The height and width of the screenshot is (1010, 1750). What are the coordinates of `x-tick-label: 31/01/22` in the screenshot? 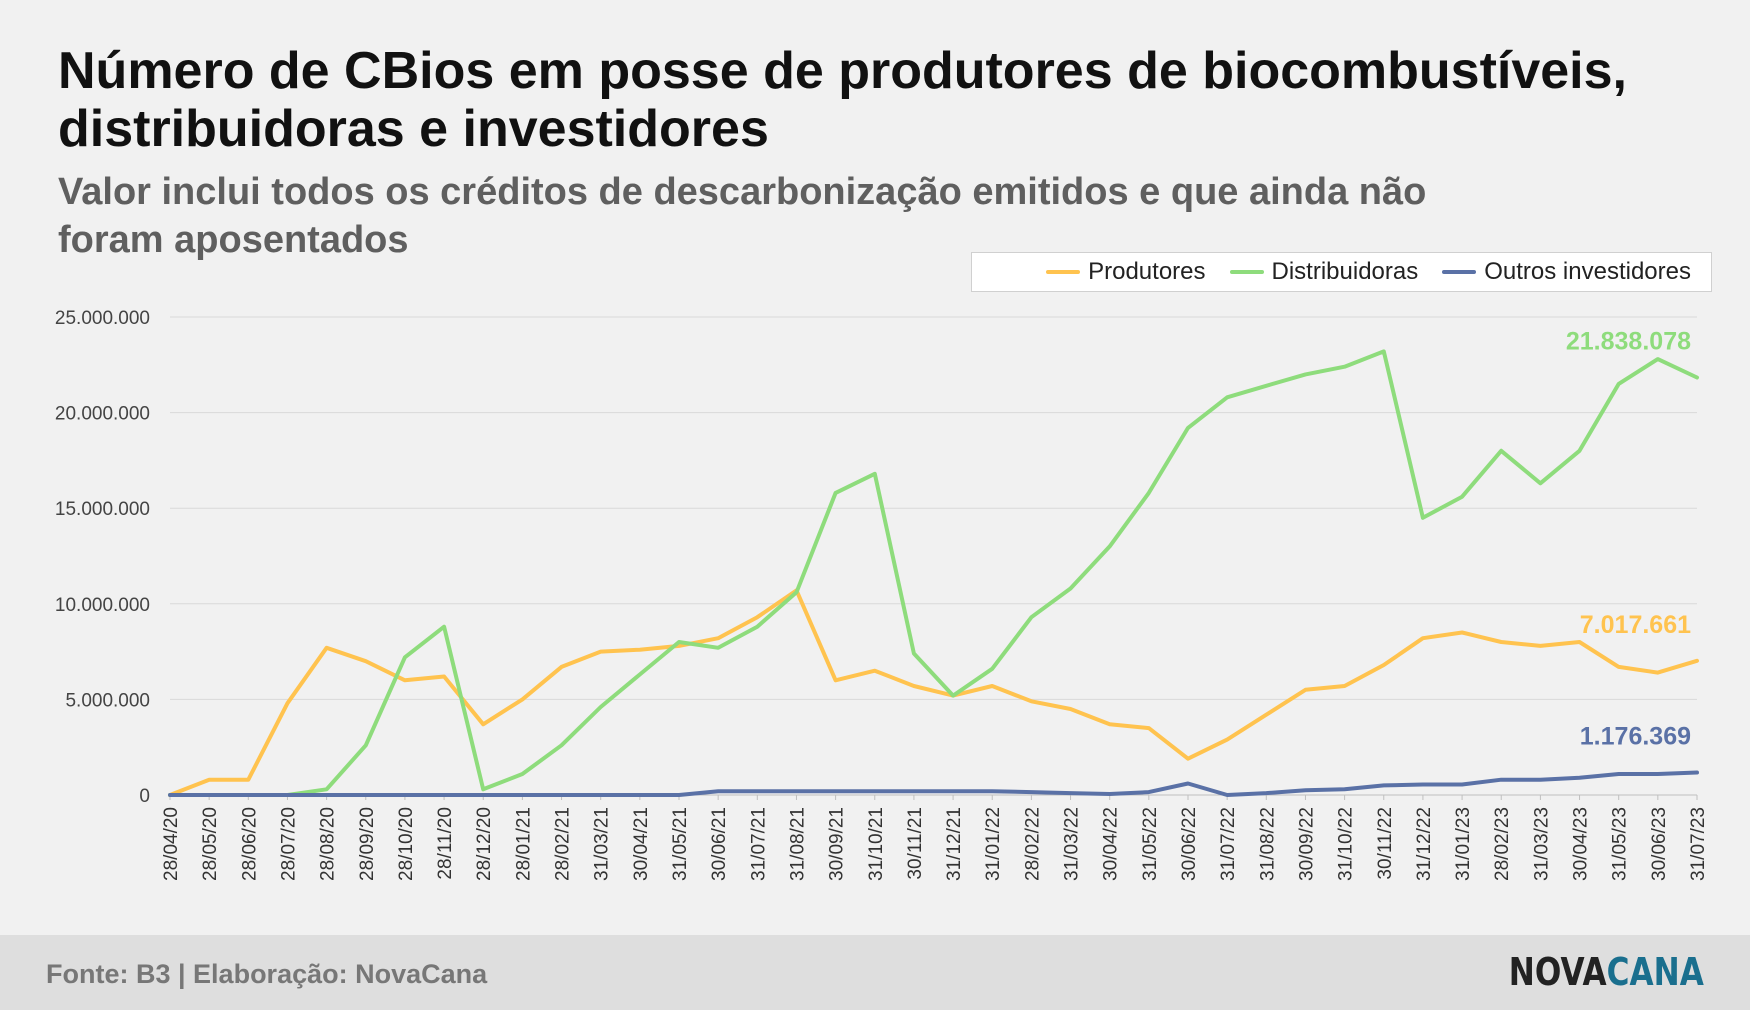 It's located at (993, 844).